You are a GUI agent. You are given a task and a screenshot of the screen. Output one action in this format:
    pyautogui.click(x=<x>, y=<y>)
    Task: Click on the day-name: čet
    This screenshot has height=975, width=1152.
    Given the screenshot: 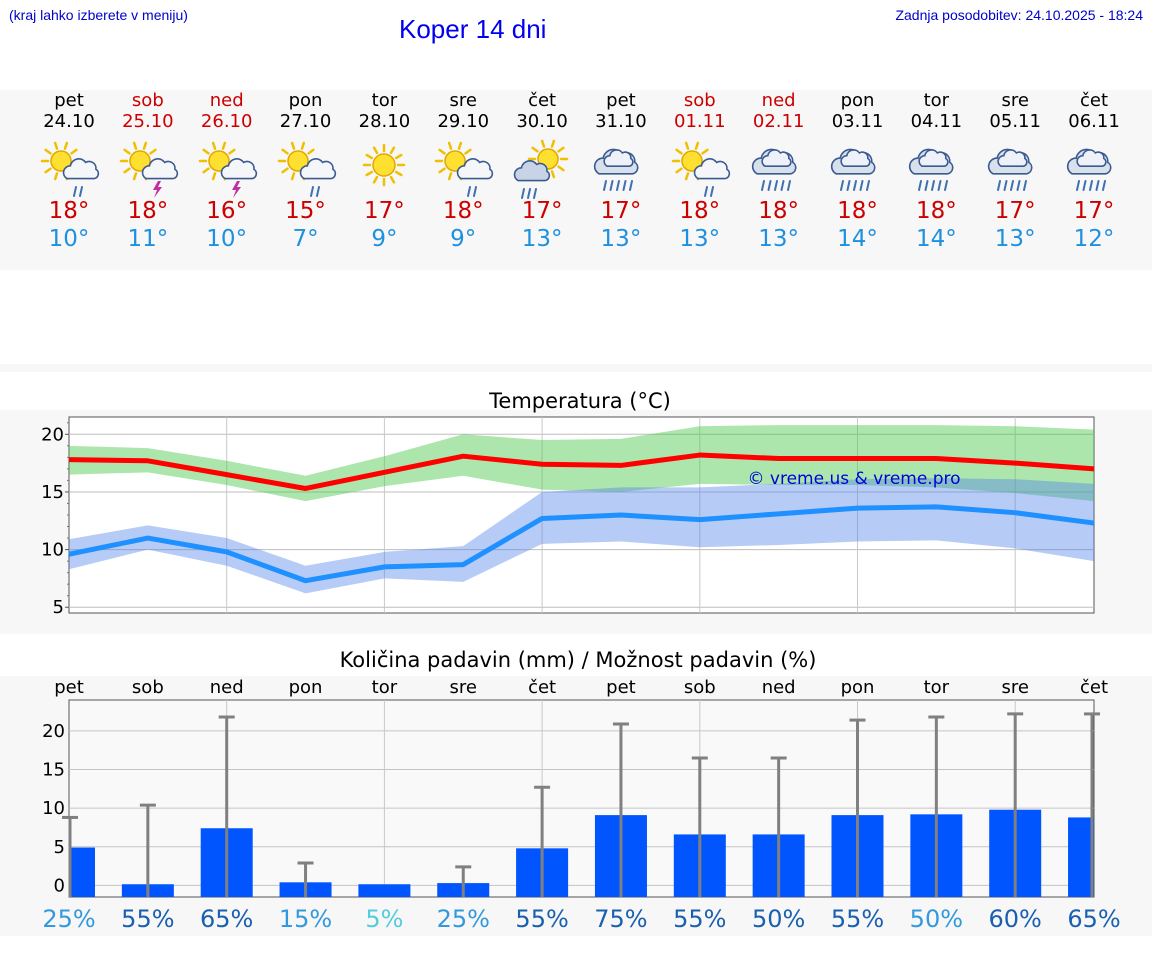 What is the action you would take?
    pyautogui.click(x=542, y=100)
    